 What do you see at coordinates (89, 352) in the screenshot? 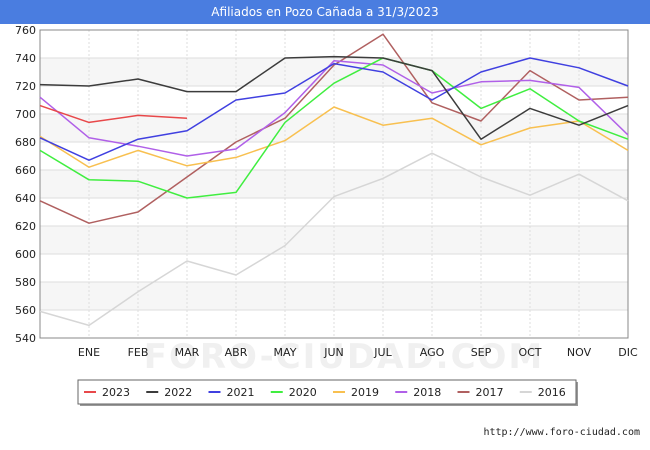
I see `x-tick-label: ENE` at bounding box center [89, 352].